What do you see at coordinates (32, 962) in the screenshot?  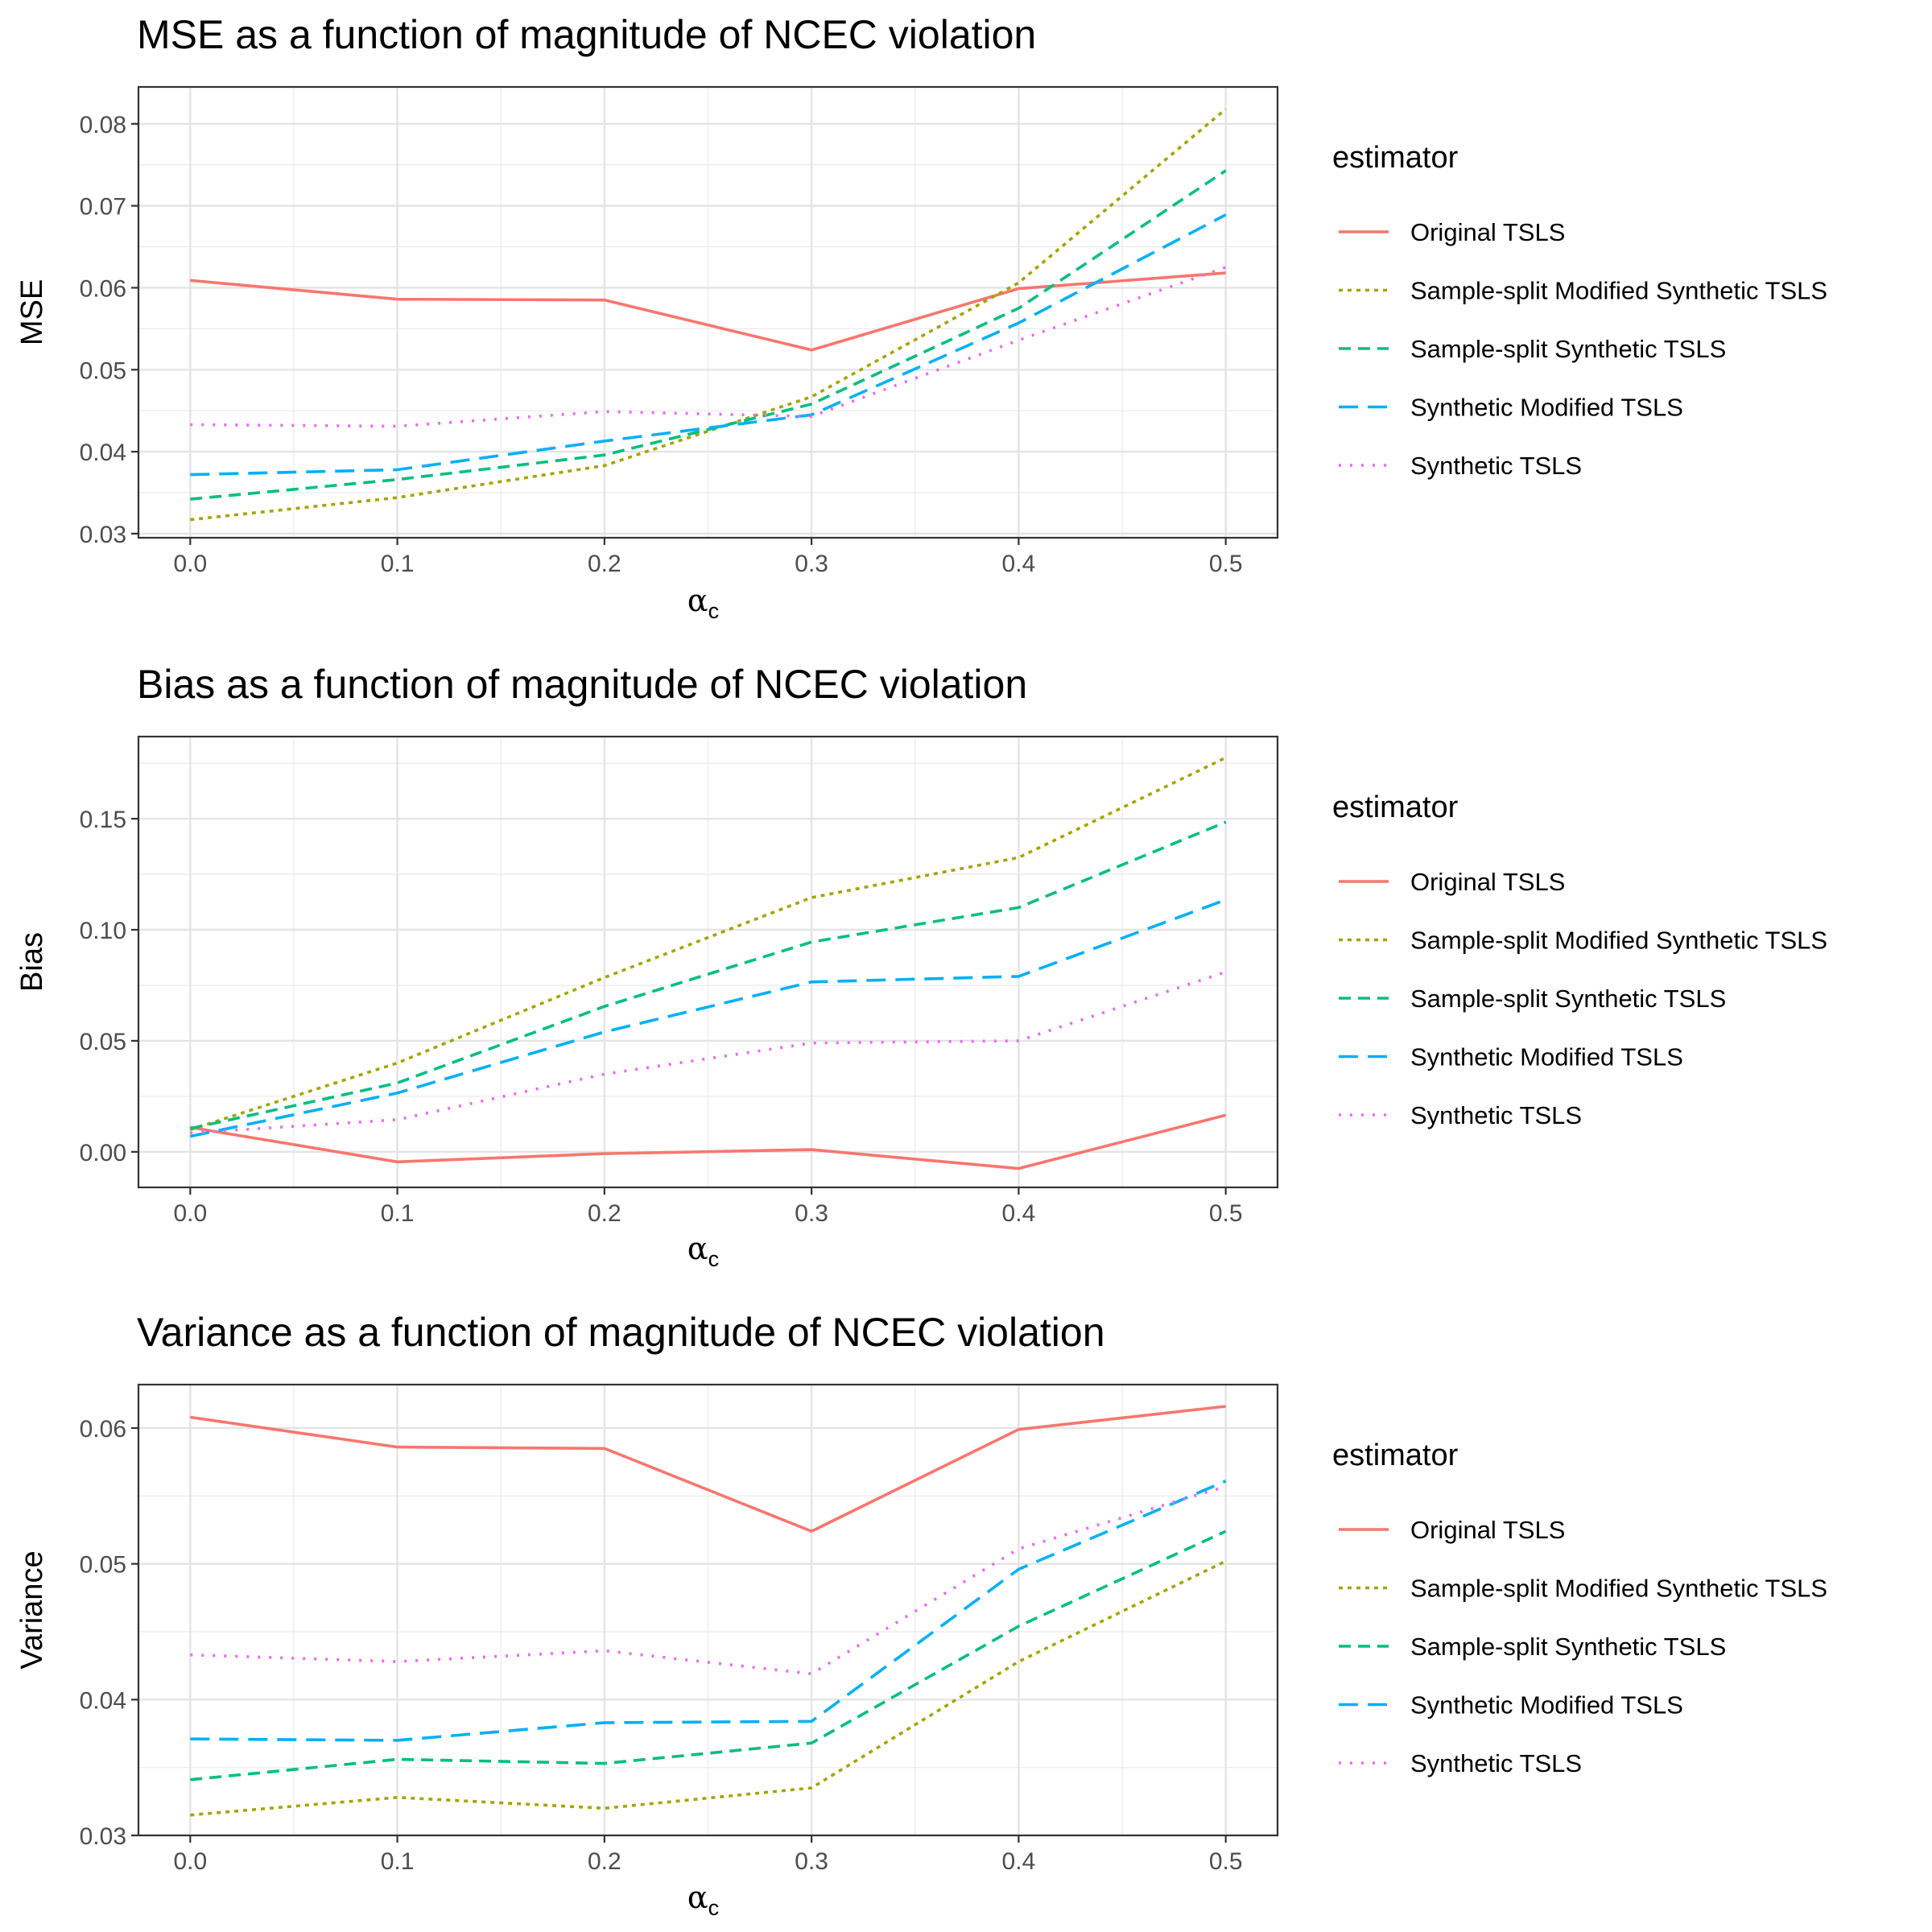 I see `y-axis-title: Bias` at bounding box center [32, 962].